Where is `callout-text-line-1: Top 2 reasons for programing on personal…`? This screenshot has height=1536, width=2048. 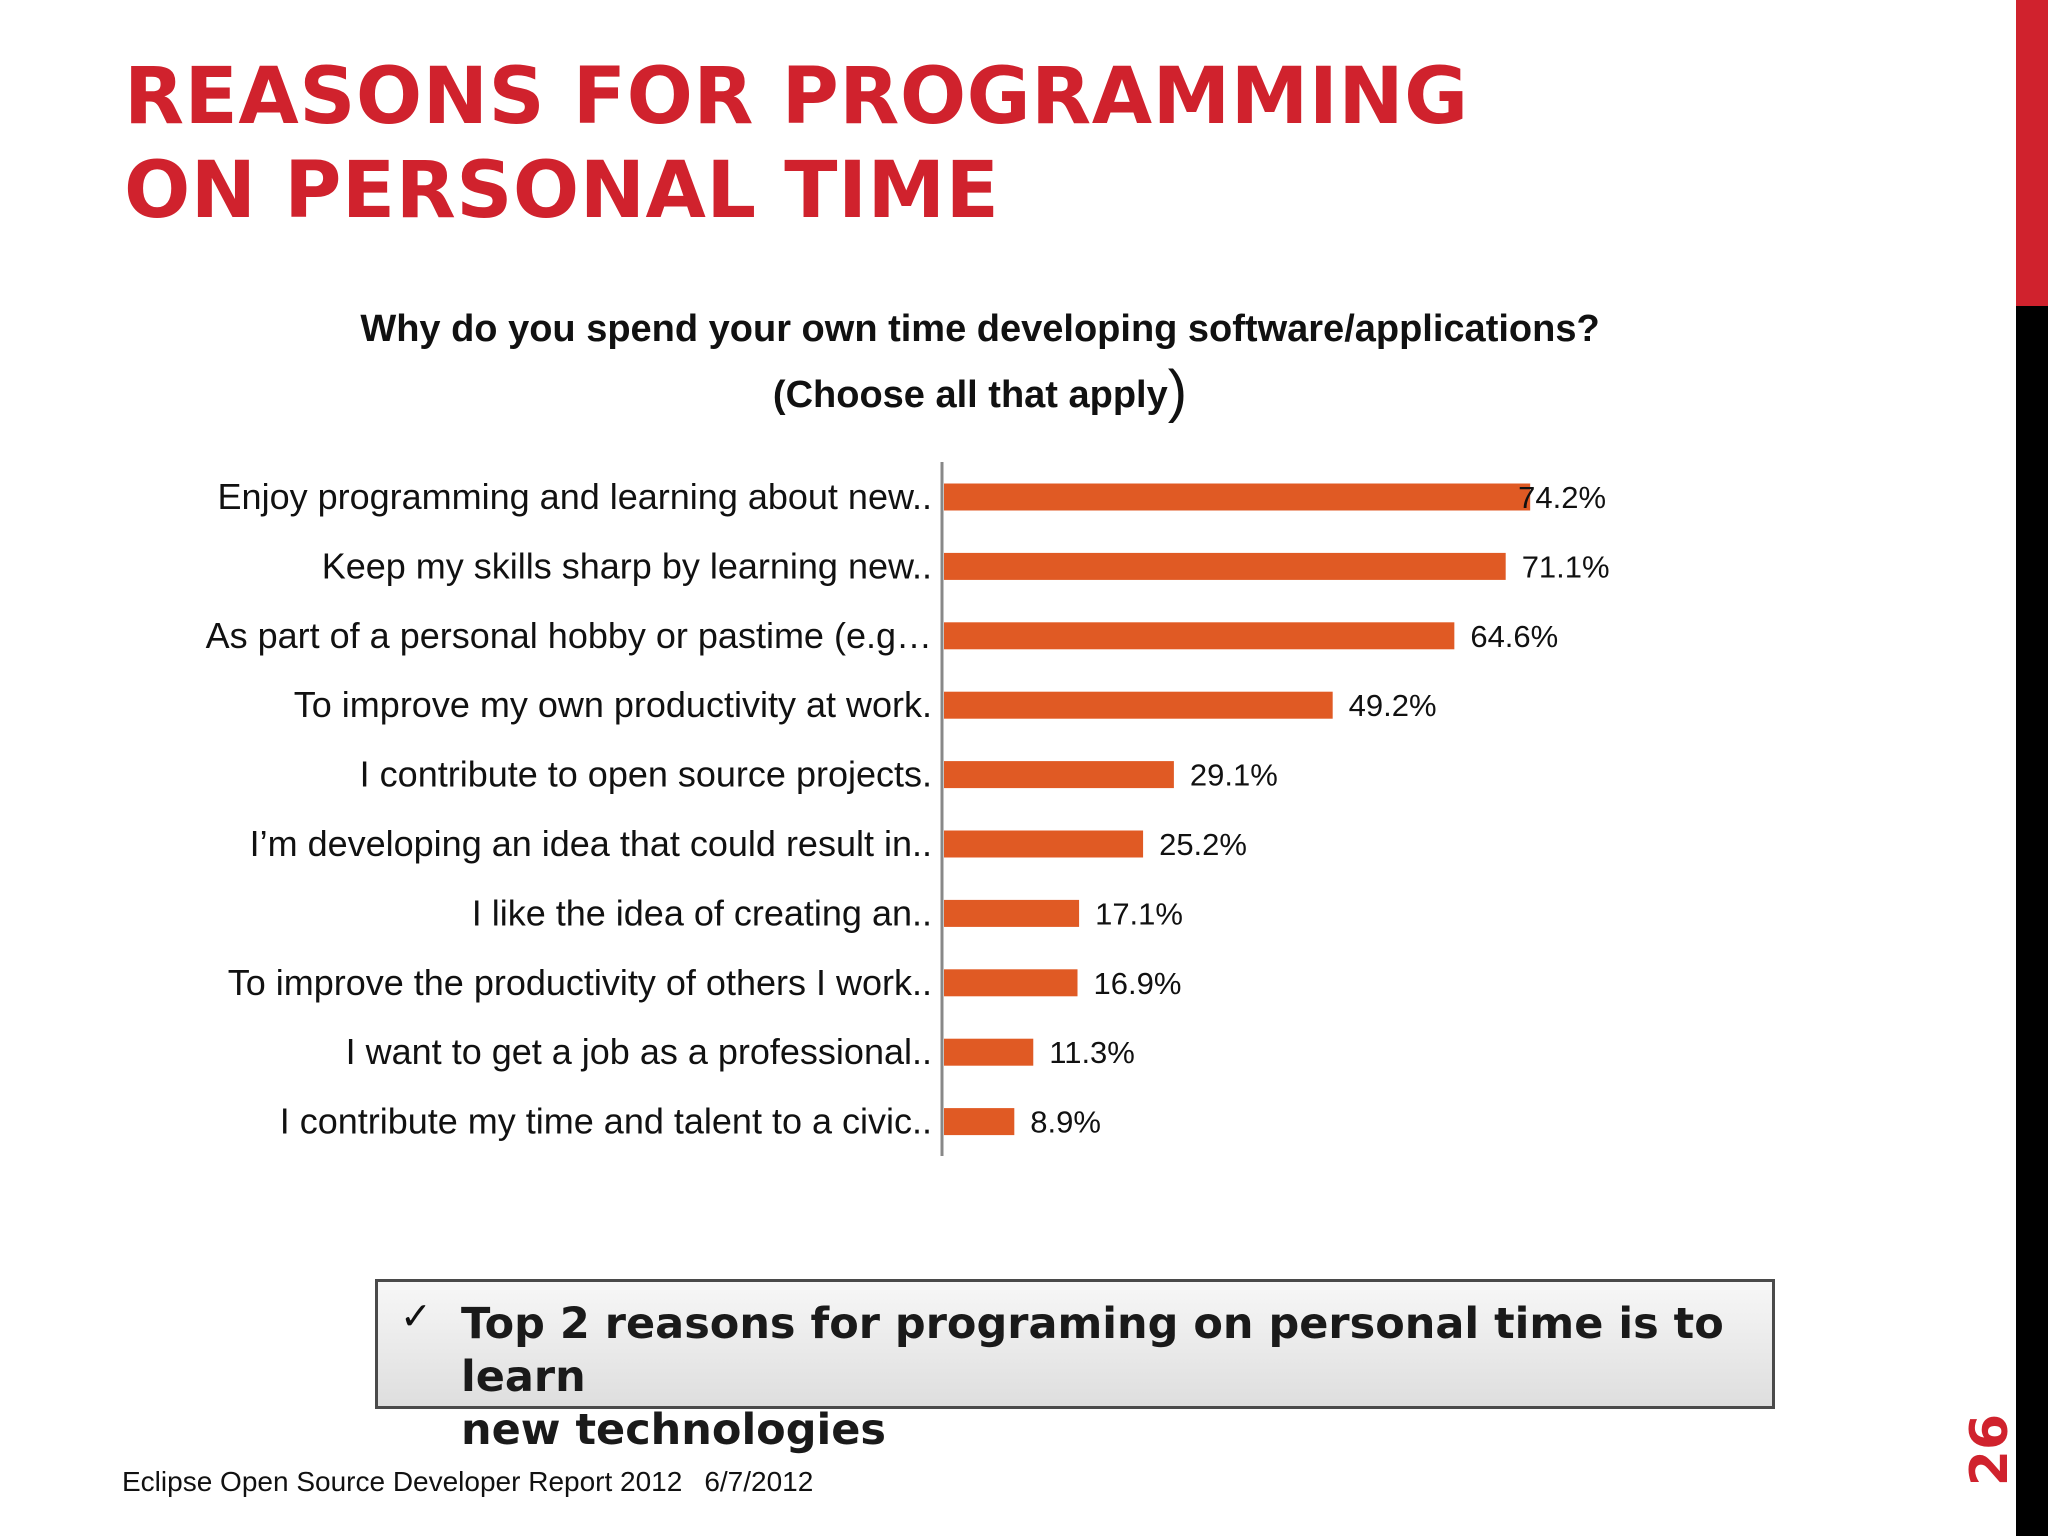
callout-text-line-1: Top 2 reasons for programing on personal… is located at coordinates (1092, 1350).